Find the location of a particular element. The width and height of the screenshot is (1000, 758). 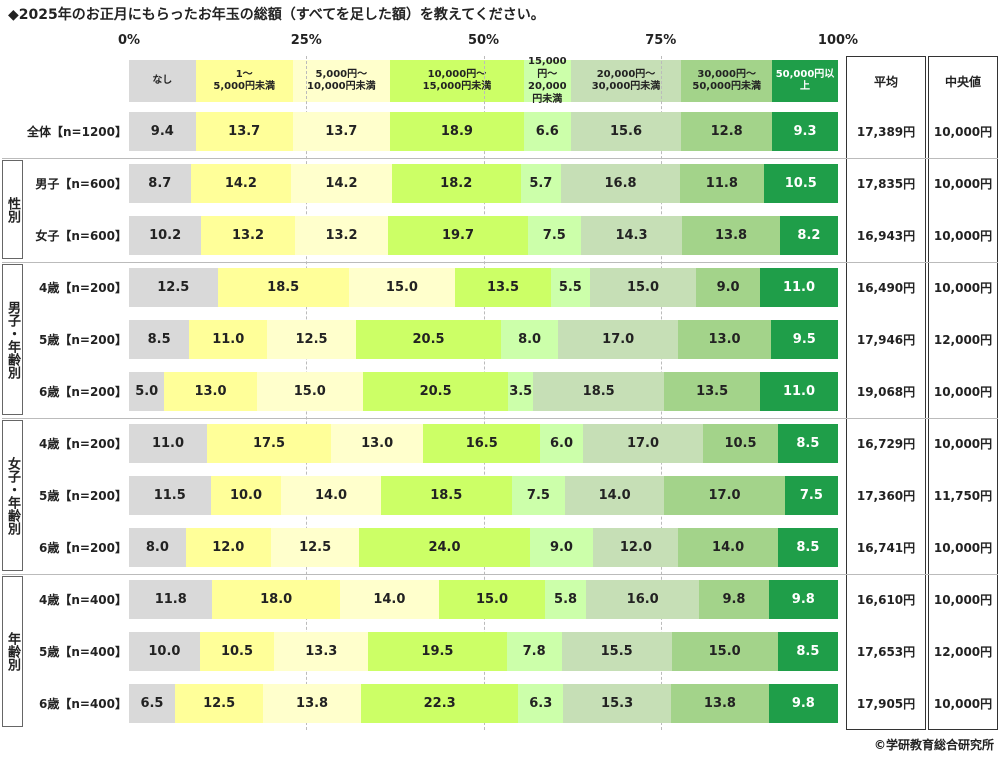

bar-segment: 17.5 is located at coordinates (269, 443).